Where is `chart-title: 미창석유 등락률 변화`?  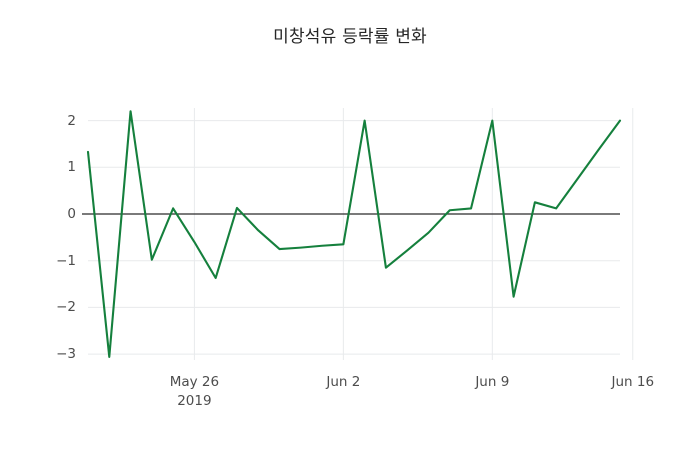
chart-title: 미창석유 등락률 변화 is located at coordinates (350, 37).